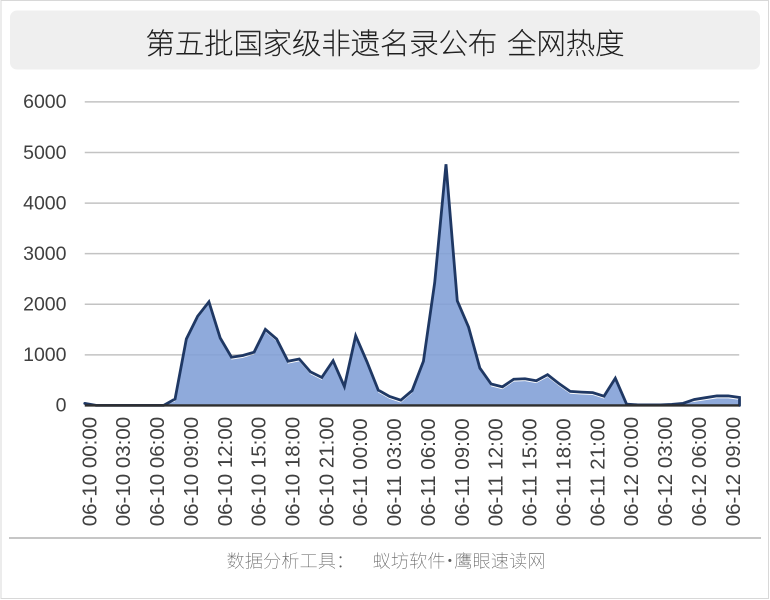 Image resolution: width=770 pixels, height=600 pixels. What do you see at coordinates (225, 471) in the screenshot?
I see `svg-text: 06-10 12:00` at bounding box center [225, 471].